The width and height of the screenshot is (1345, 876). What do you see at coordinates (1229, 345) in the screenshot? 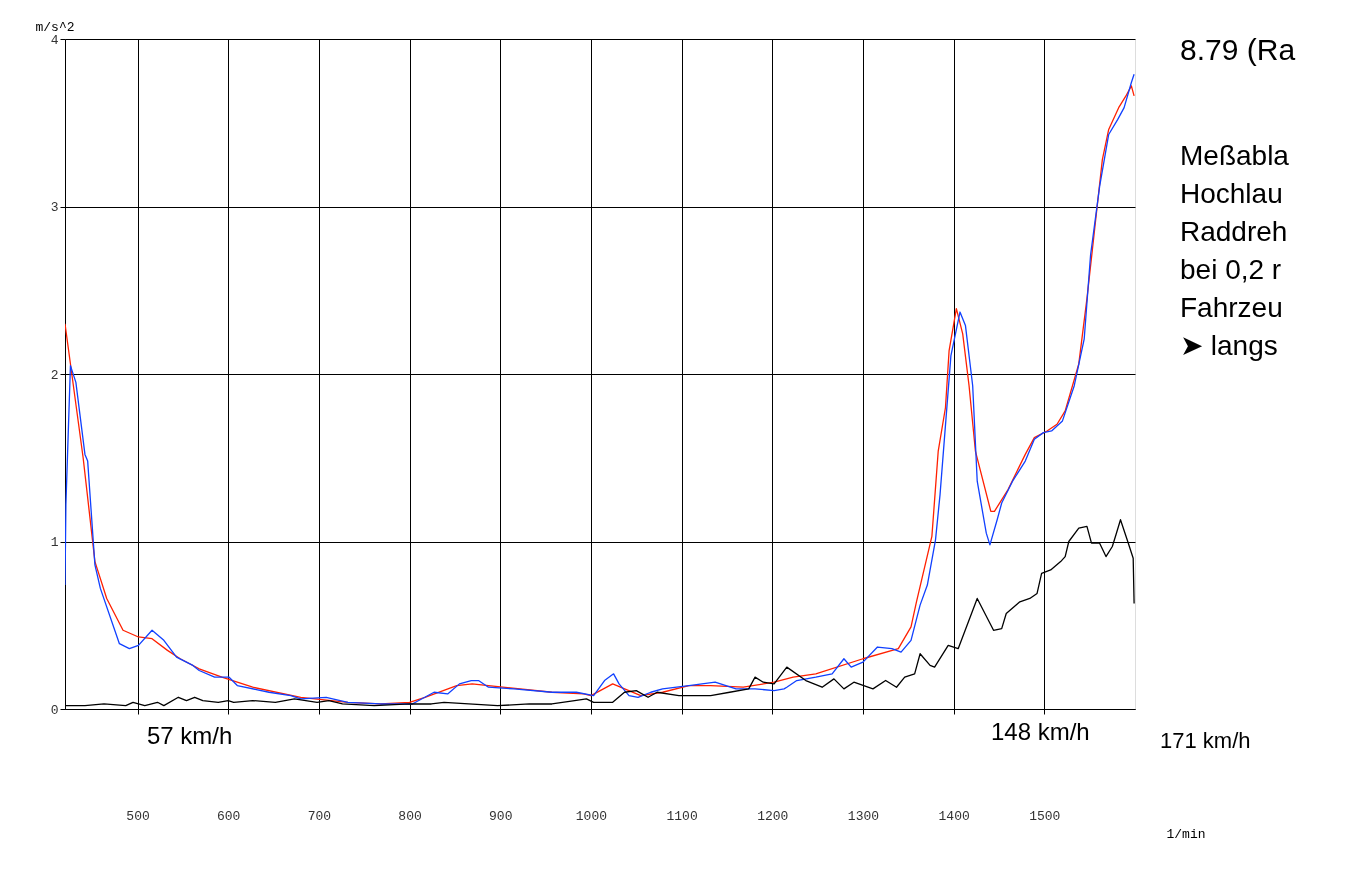
I see `text: ➤ langs` at bounding box center [1229, 345].